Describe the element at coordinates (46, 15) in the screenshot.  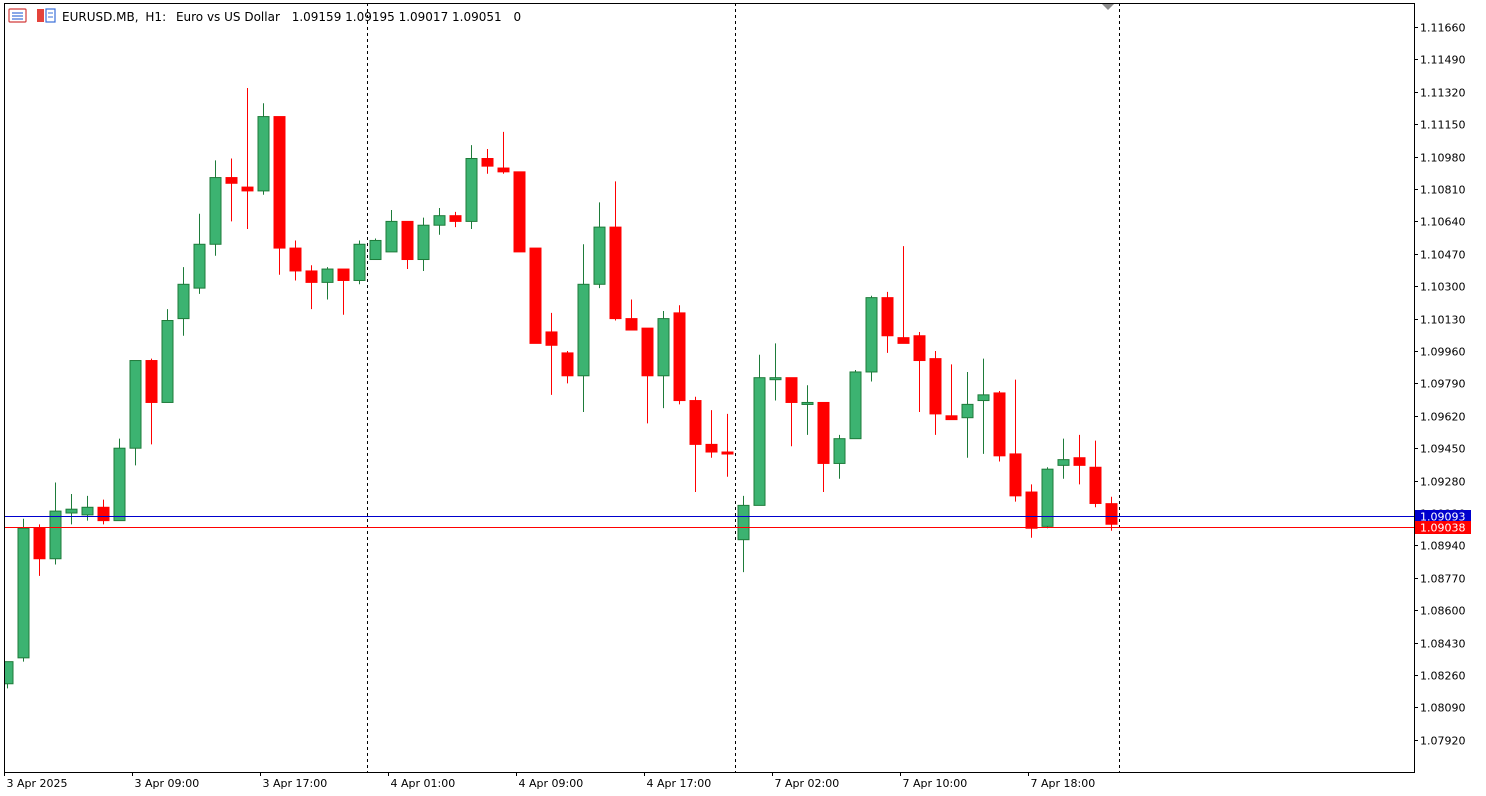
I see `chart-properties-icon` at that location.